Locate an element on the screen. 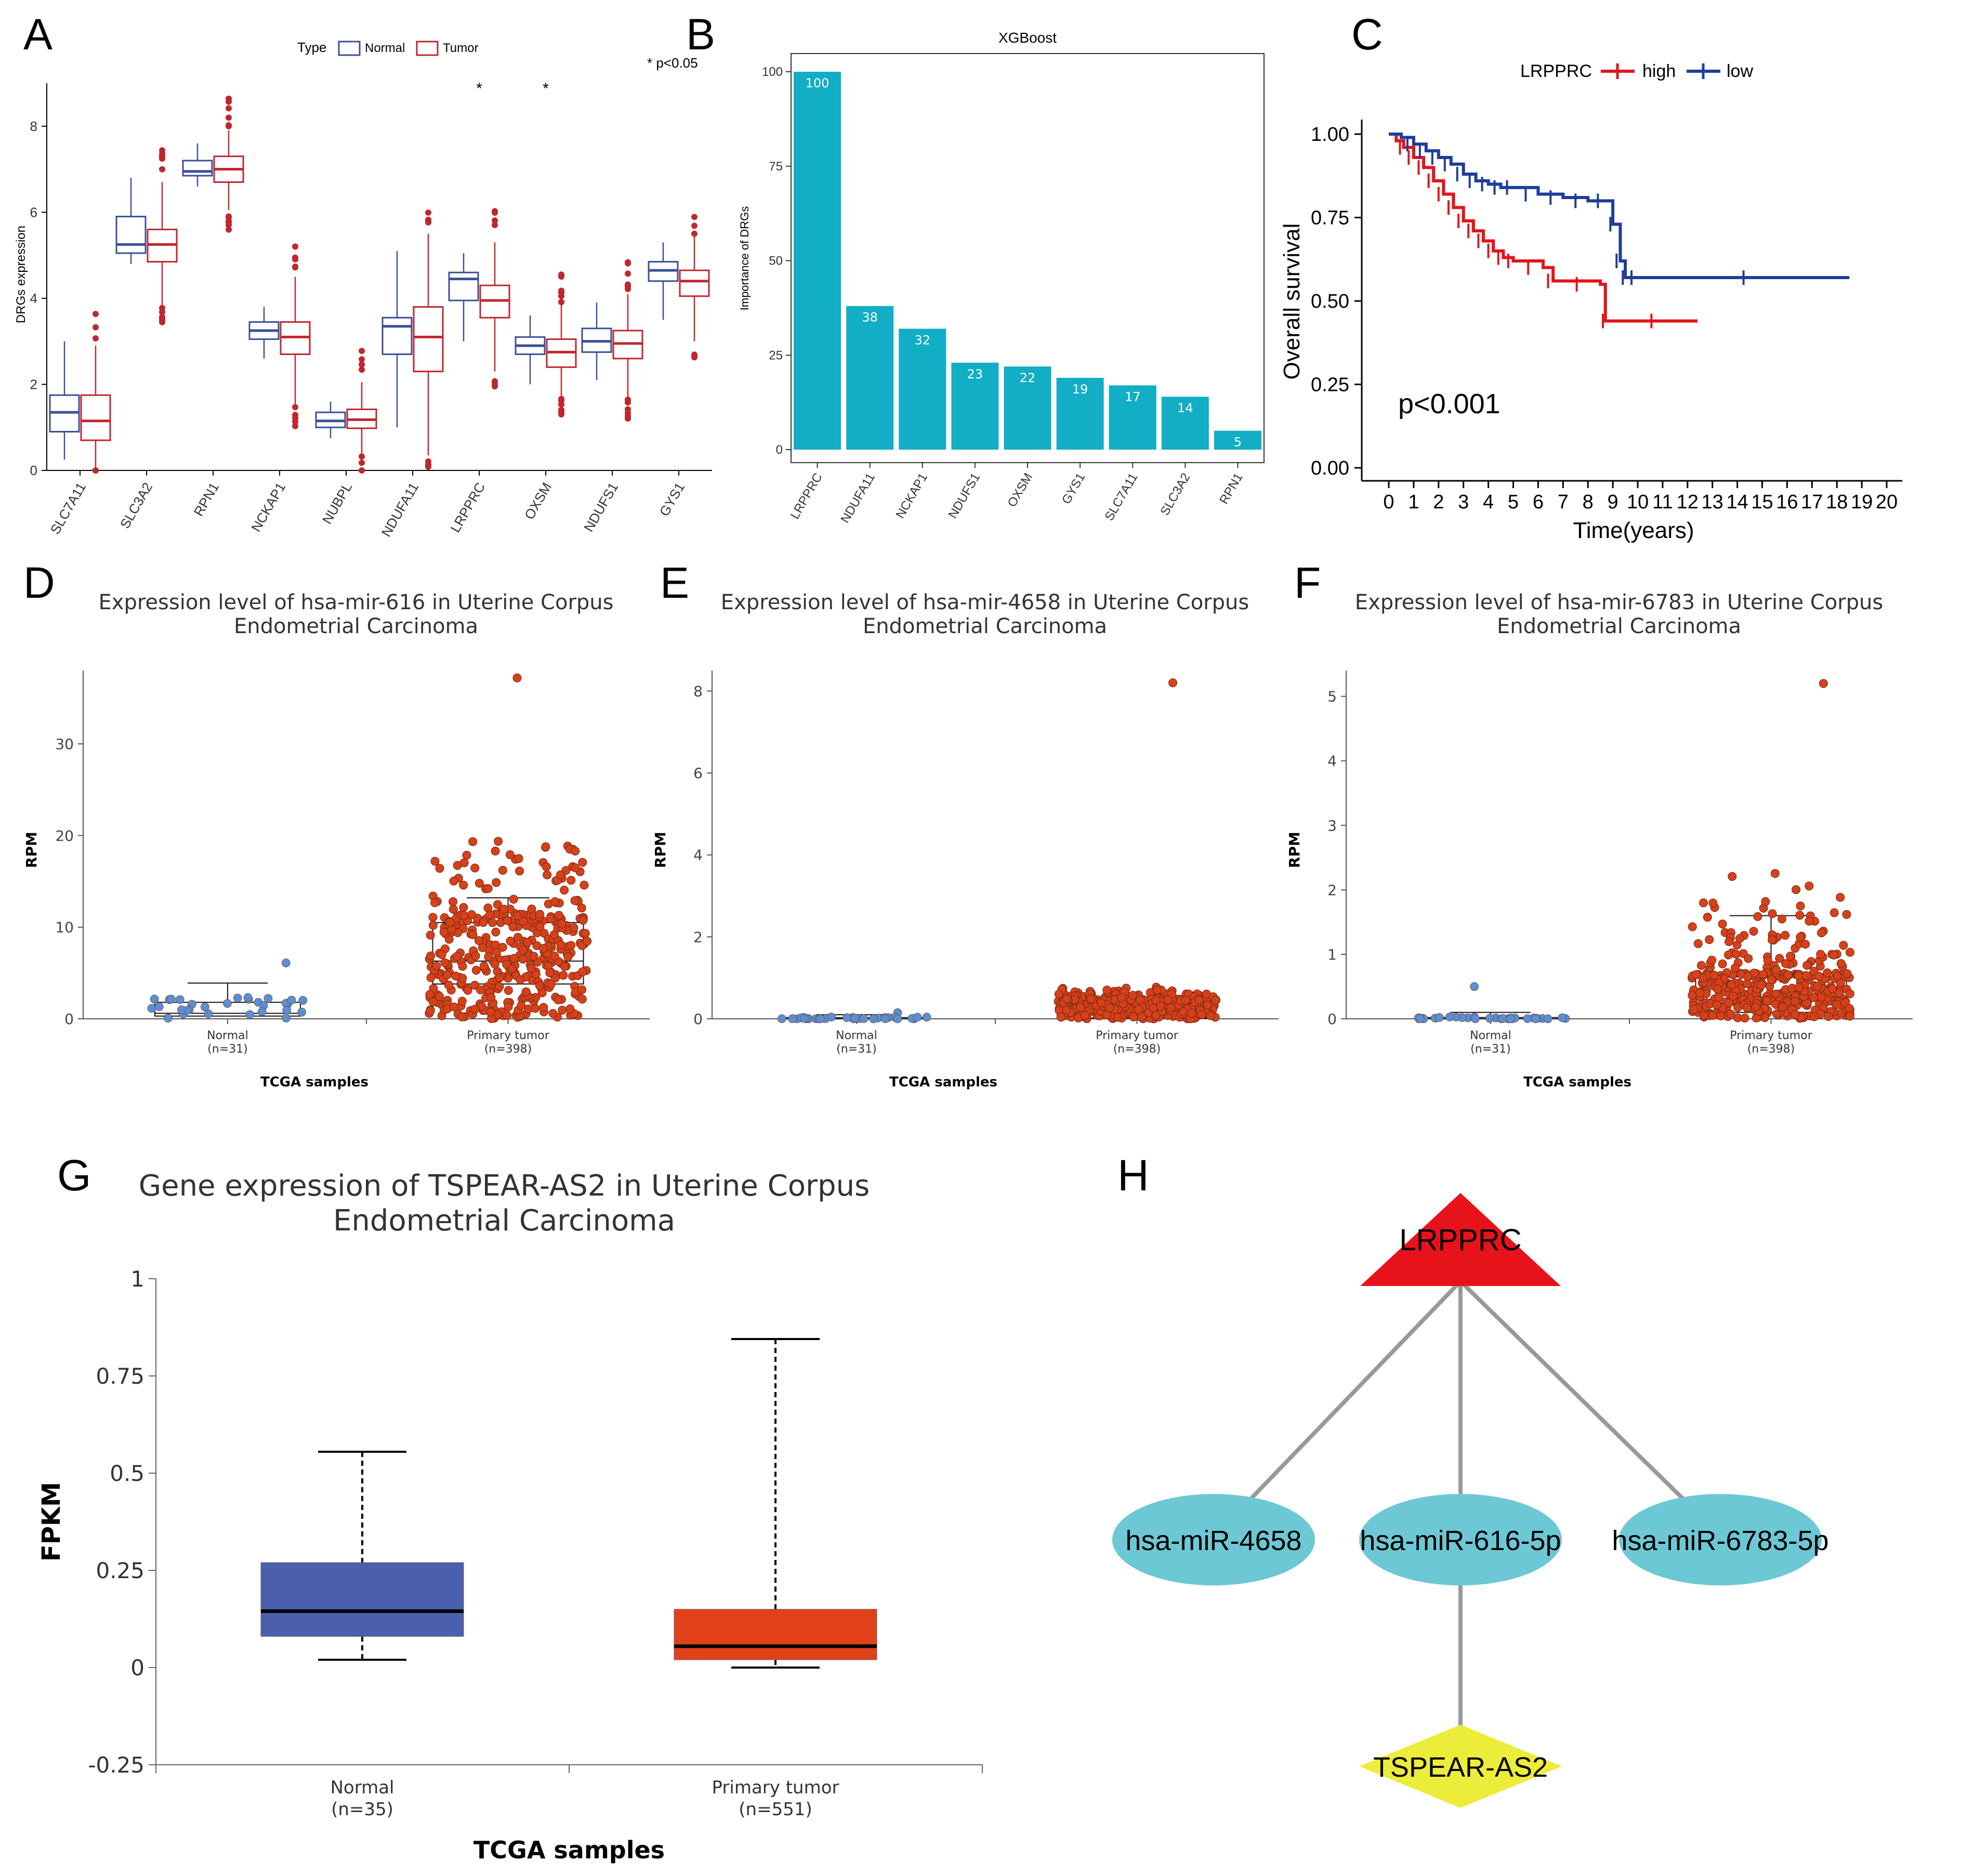 This screenshot has width=1974, height=1876. f-group-label: Primary tumor is located at coordinates (1771, 1035).